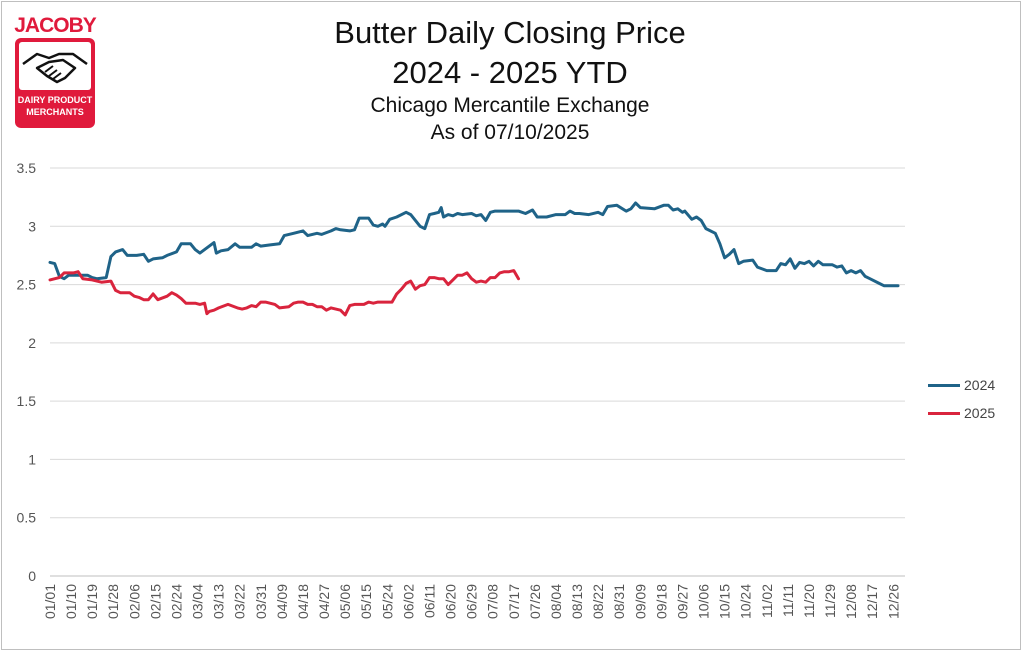 This screenshot has height=653, width=1024. I want to click on logo-line-1: DAIRY PRODUCT, so click(55, 100).